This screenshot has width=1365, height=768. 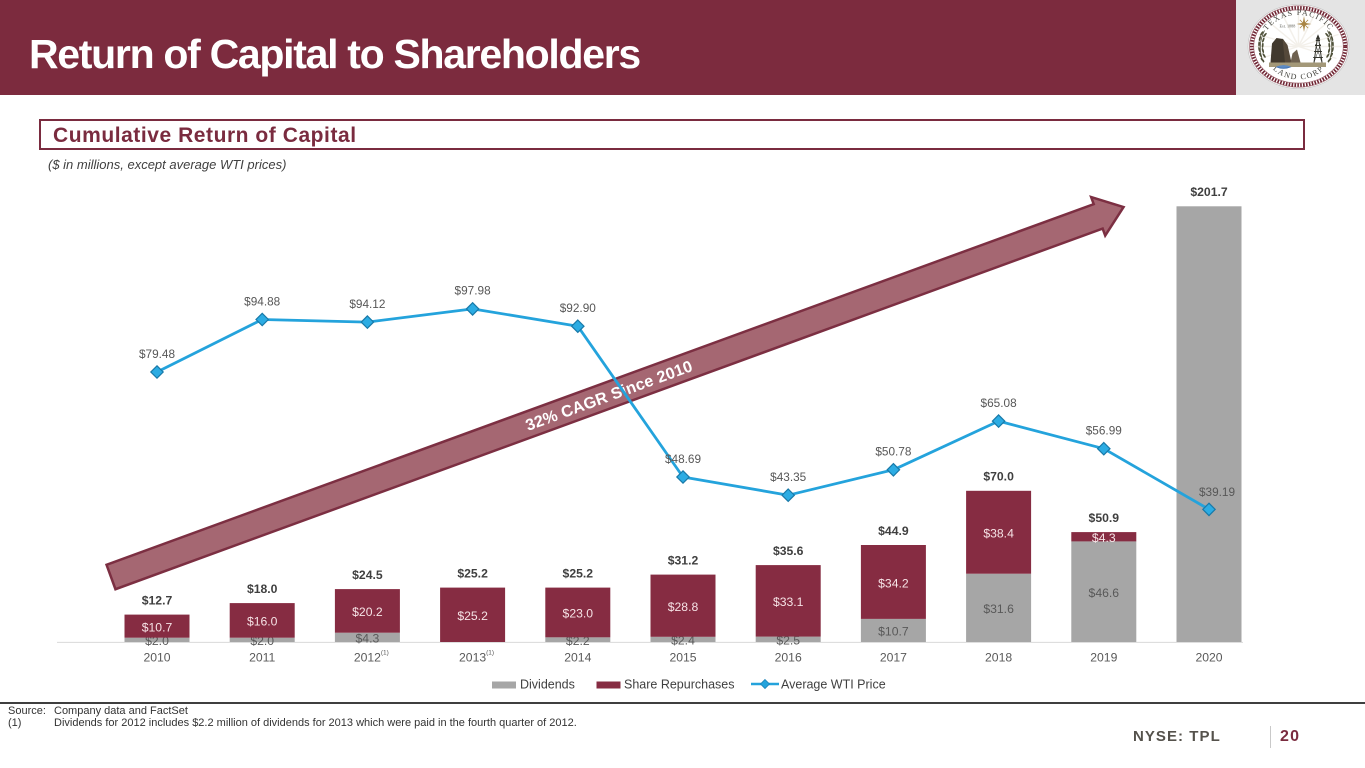 I want to click on svg-text: $44.9, so click(x=893, y=531).